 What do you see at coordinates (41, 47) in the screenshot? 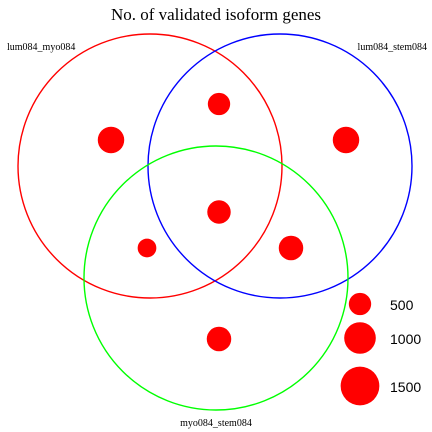
I see `set-label-lum084-myo084: lum084_myo084` at bounding box center [41, 47].